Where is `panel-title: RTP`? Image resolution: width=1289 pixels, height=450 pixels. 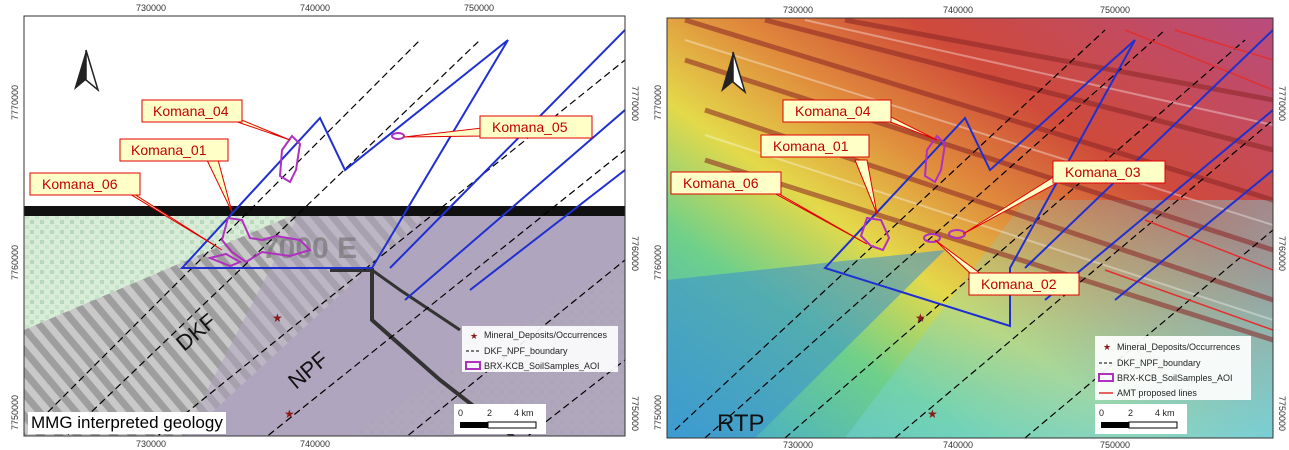
panel-title: RTP is located at coordinates (741, 423).